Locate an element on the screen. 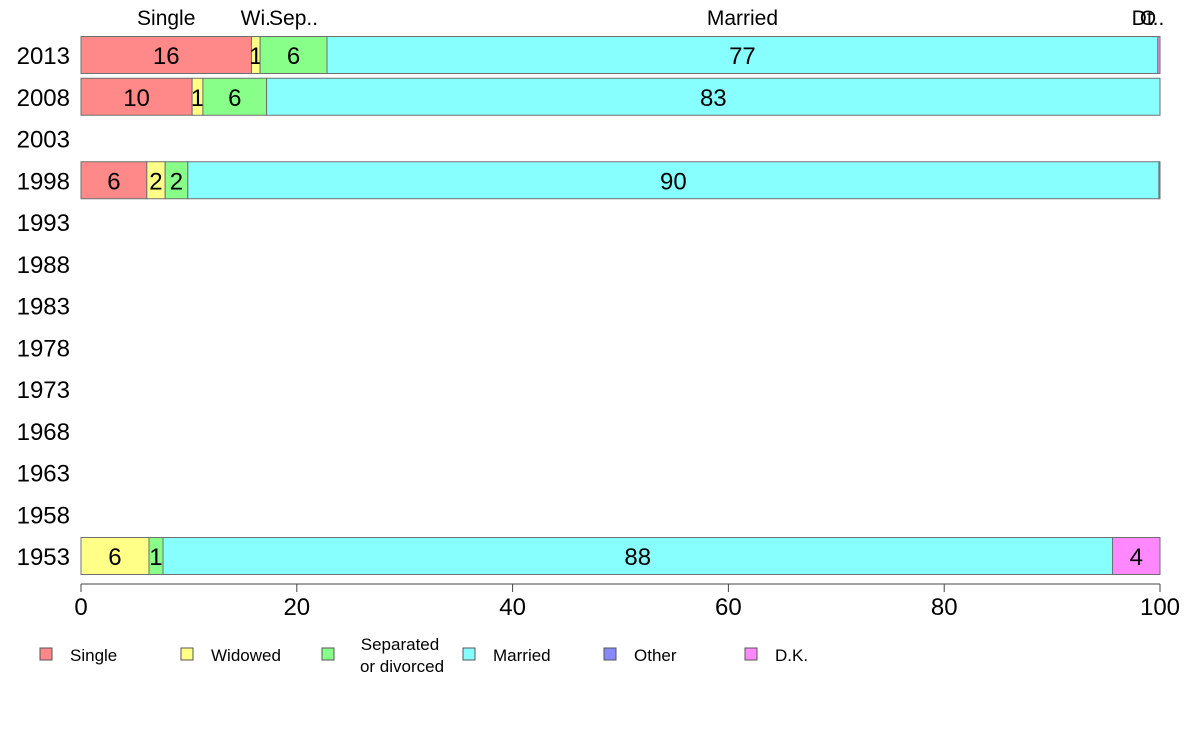  bar-data-label-married-2008: 83 is located at coordinates (713, 98).